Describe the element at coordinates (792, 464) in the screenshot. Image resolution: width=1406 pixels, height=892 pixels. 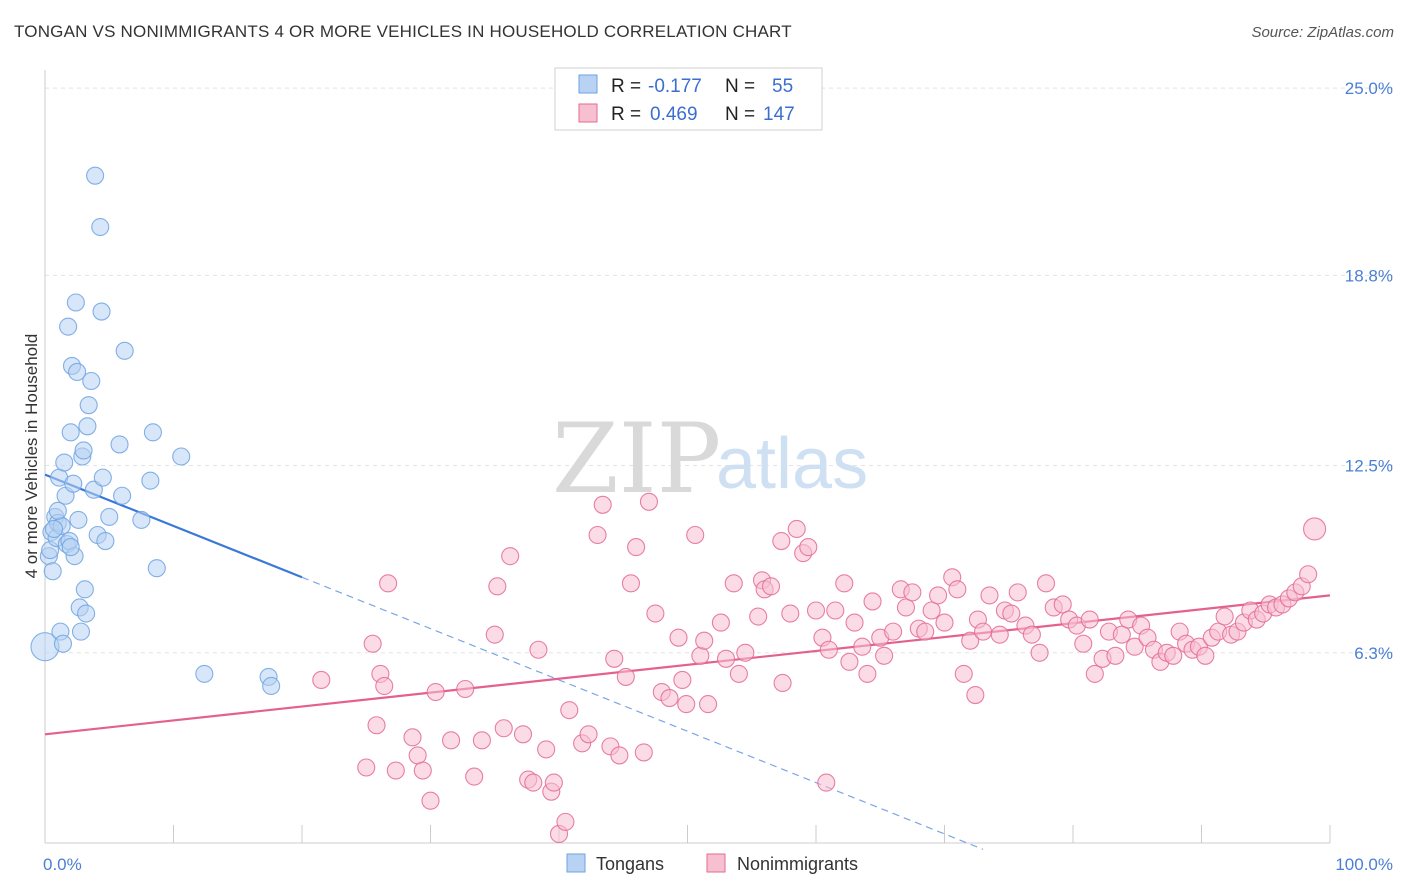
I see `watermark-atlas: atlas` at that location.